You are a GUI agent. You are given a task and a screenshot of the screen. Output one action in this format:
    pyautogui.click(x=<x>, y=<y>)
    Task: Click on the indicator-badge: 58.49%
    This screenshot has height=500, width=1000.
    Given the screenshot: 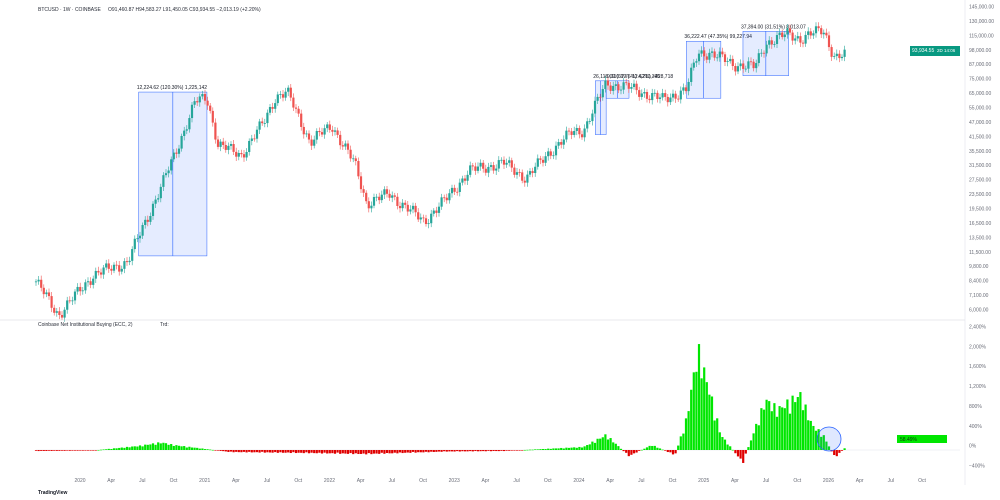 What is the action you would take?
    pyautogui.click(x=922, y=439)
    